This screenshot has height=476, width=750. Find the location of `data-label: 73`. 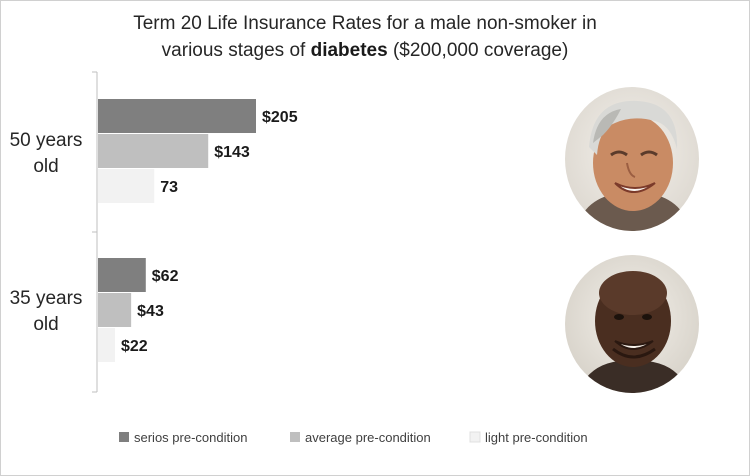

data-label: 73 is located at coordinates (169, 187).